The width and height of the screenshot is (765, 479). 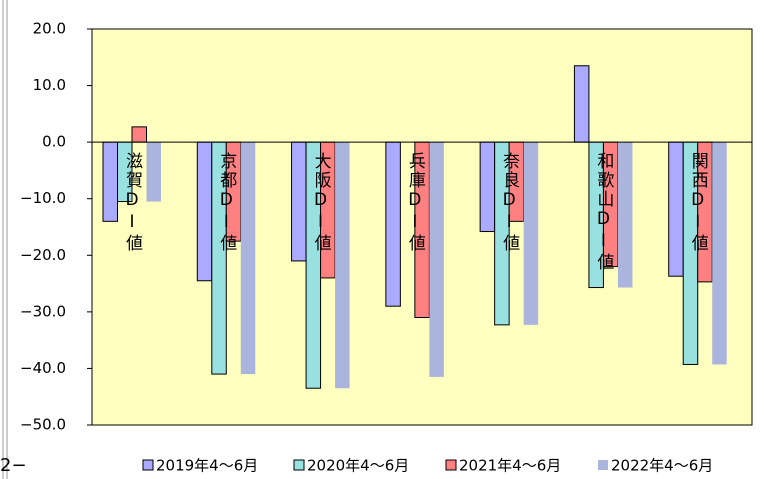 What do you see at coordinates (43, 368) in the screenshot?
I see `y-tick-label: −40.0` at bounding box center [43, 368].